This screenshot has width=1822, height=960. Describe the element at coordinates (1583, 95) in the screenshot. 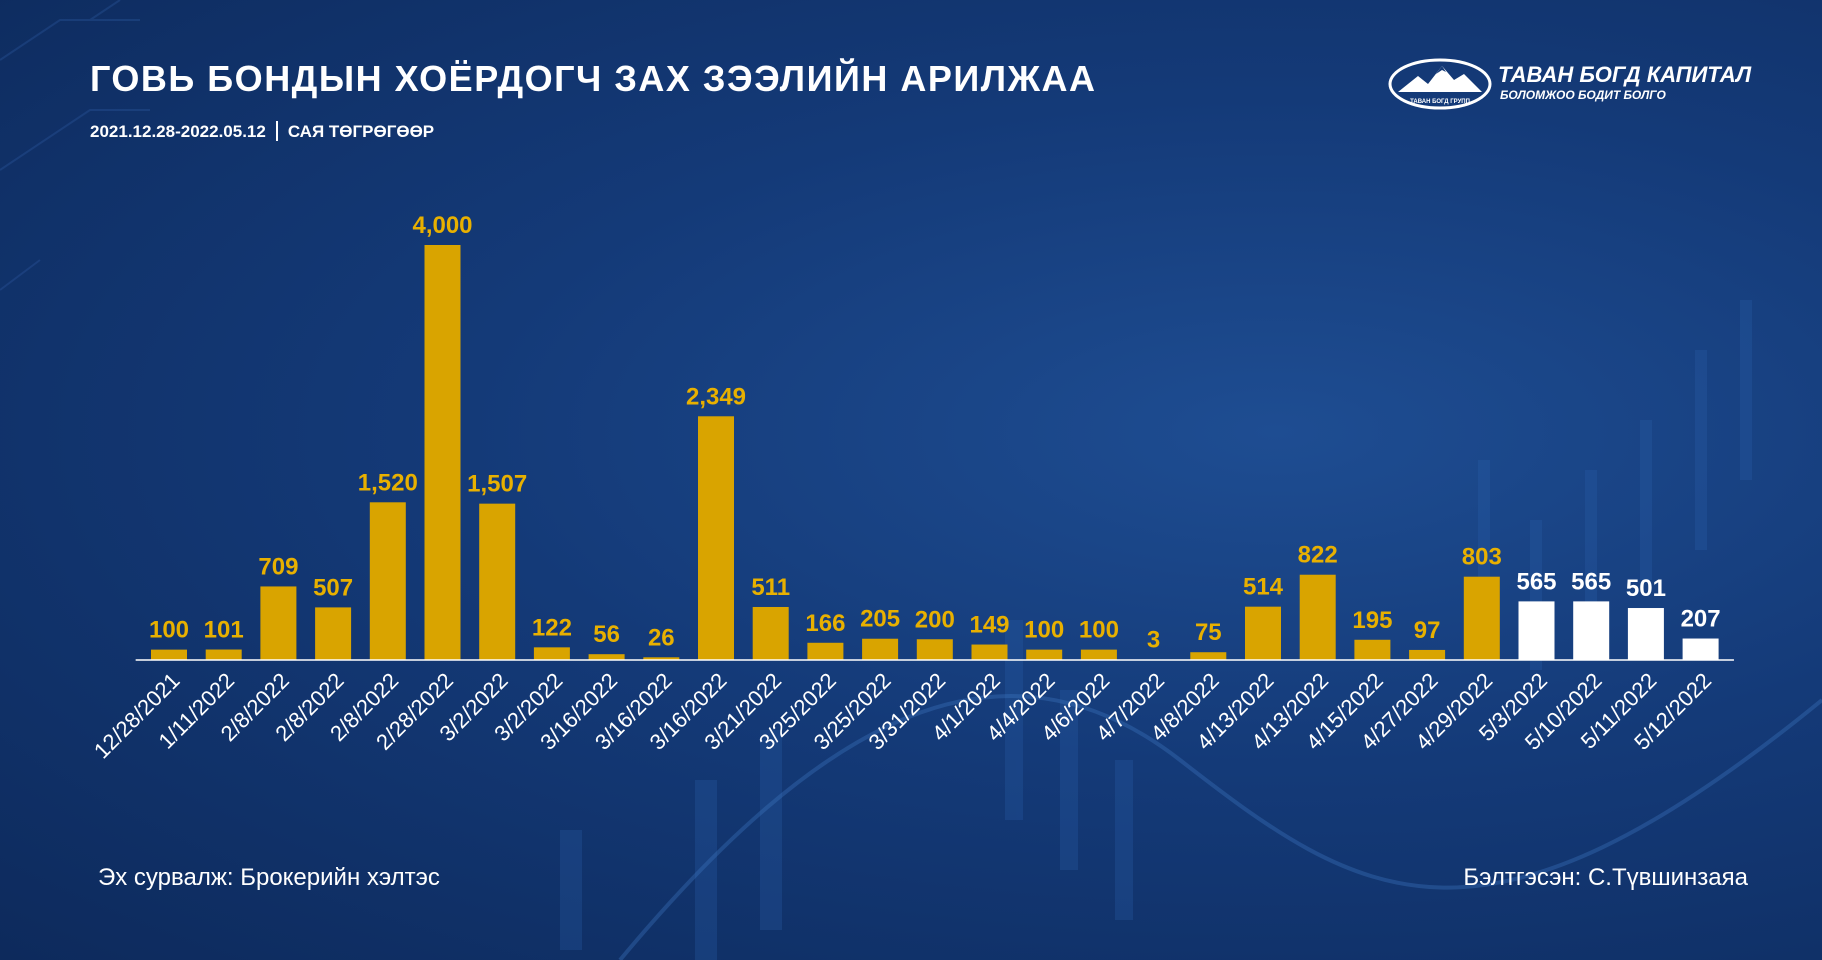

I see `logo-tagline: БОЛОМЖОО БОДИТ БОЛГО` at that location.